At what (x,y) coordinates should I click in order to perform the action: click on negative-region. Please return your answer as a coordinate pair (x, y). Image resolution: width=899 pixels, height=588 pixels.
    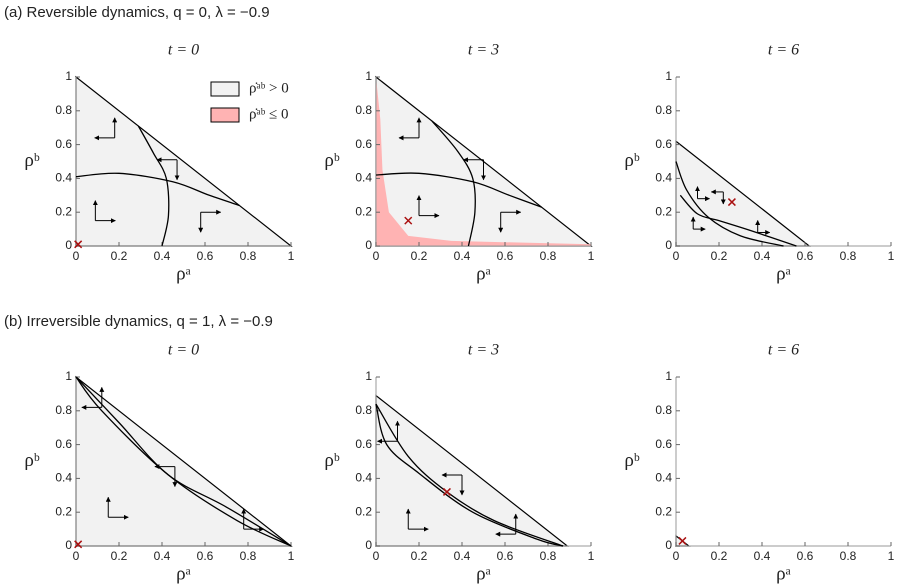
    Looking at the image, I should click on (483, 161).